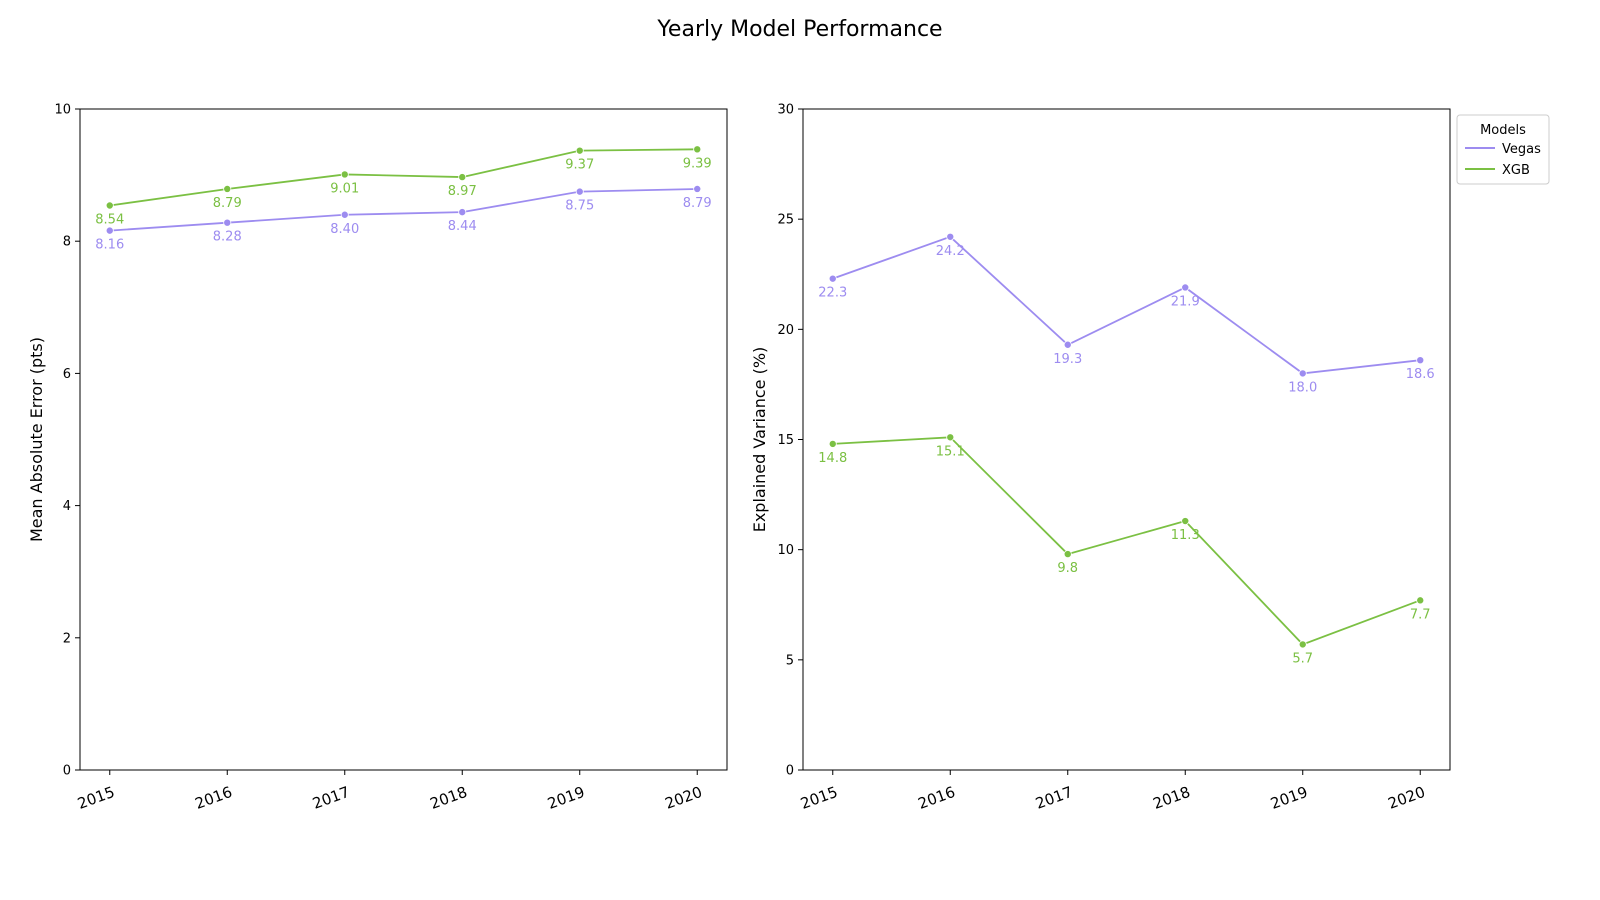  Describe the element at coordinates (790, 660) in the screenshot. I see `y-tick-label: 5` at that location.